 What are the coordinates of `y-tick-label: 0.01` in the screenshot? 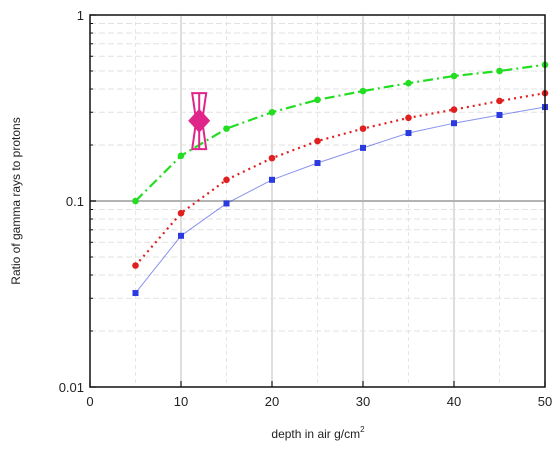 It's located at (71, 387).